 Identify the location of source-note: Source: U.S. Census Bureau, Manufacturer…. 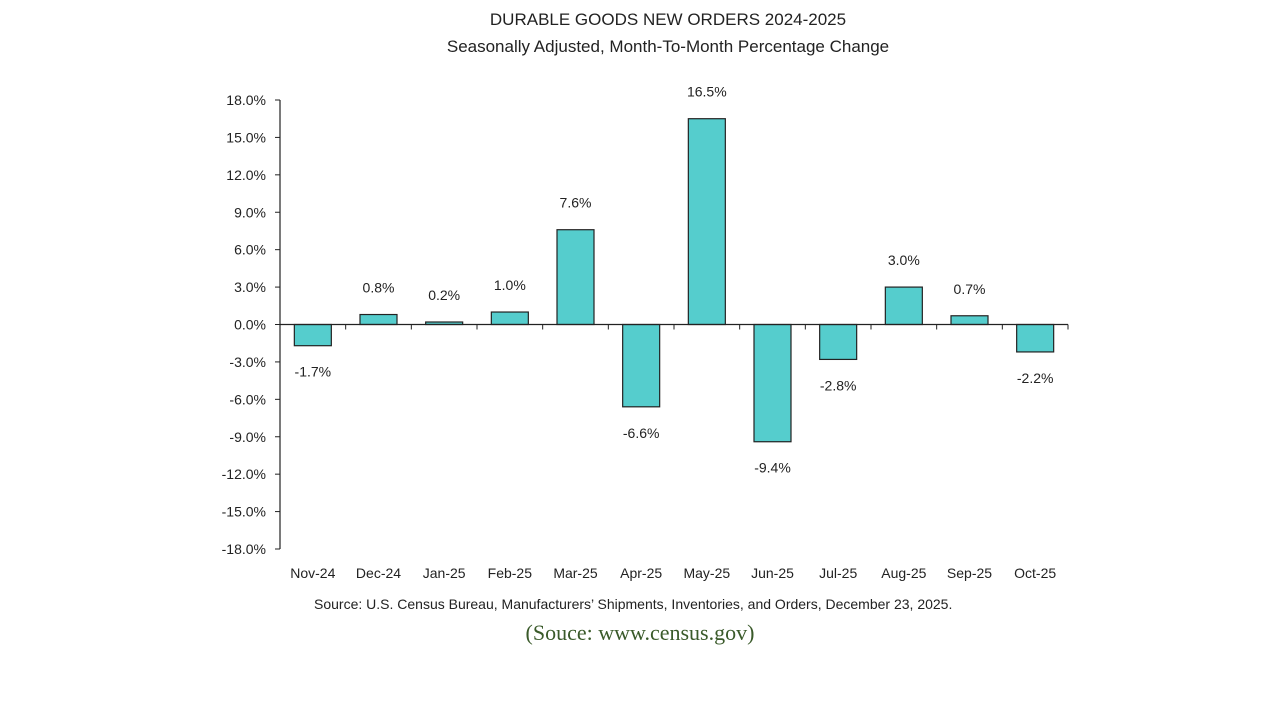
(633, 604).